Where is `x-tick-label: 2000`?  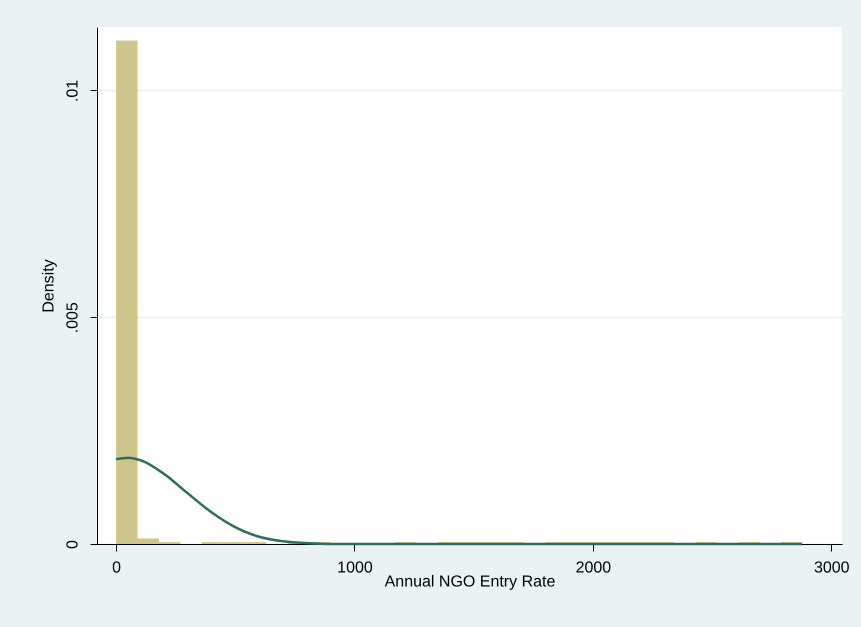 x-tick-label: 2000 is located at coordinates (594, 568).